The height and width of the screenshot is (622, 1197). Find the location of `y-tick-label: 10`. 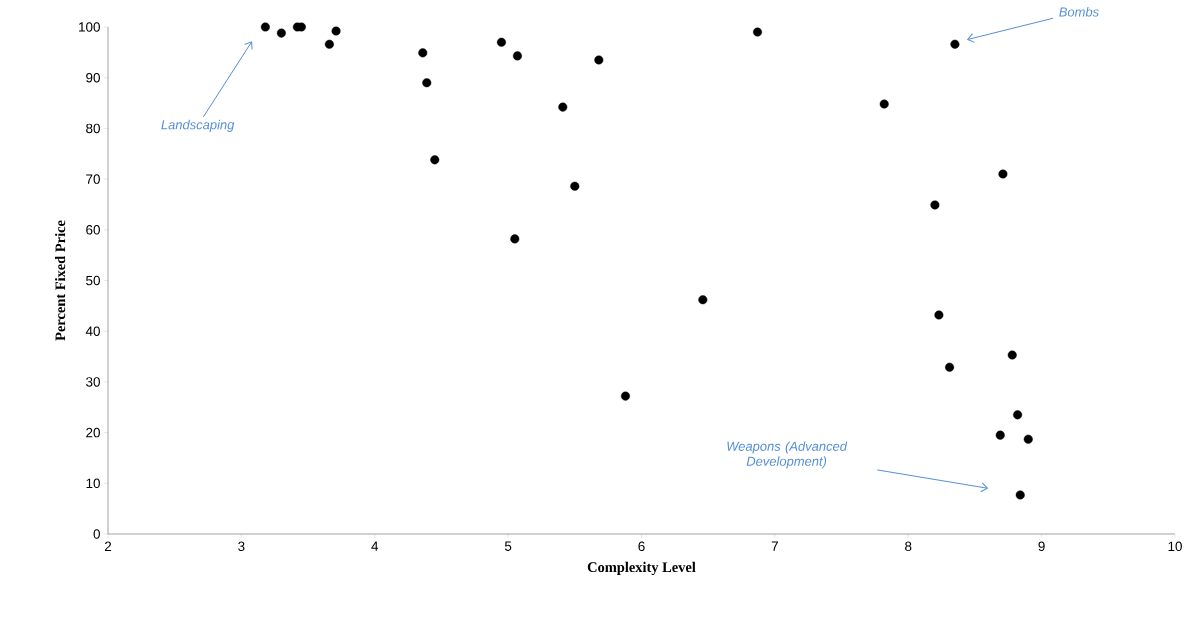

y-tick-label: 10 is located at coordinates (93, 483).